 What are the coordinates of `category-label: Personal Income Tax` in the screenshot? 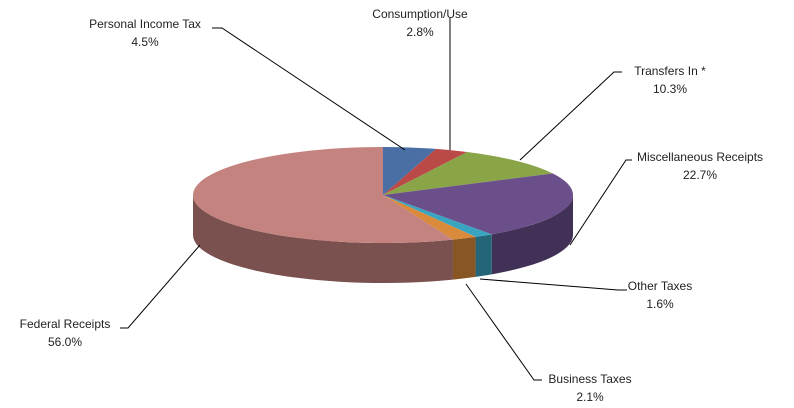 It's located at (145, 24).